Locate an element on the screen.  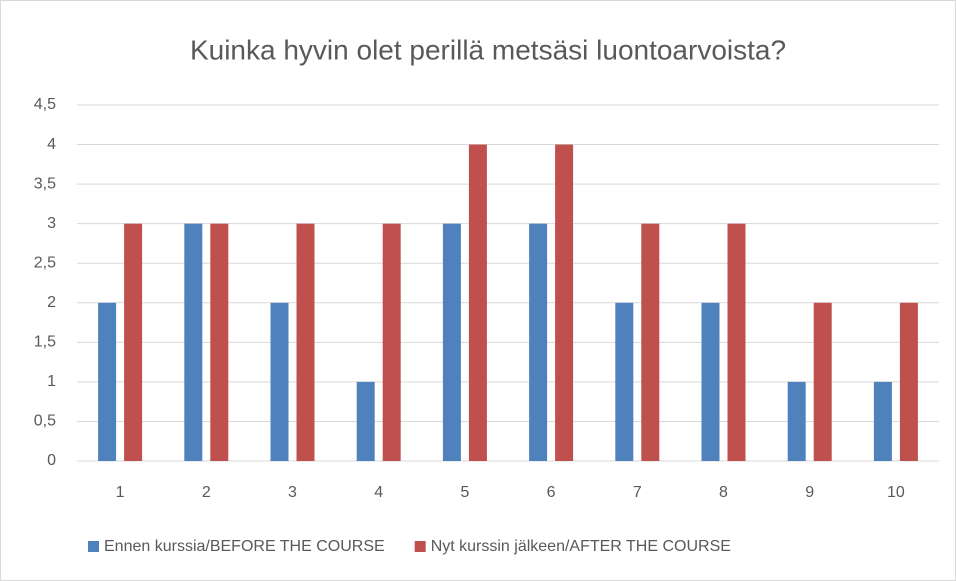
x-tick-label: 8 is located at coordinates (723, 492).